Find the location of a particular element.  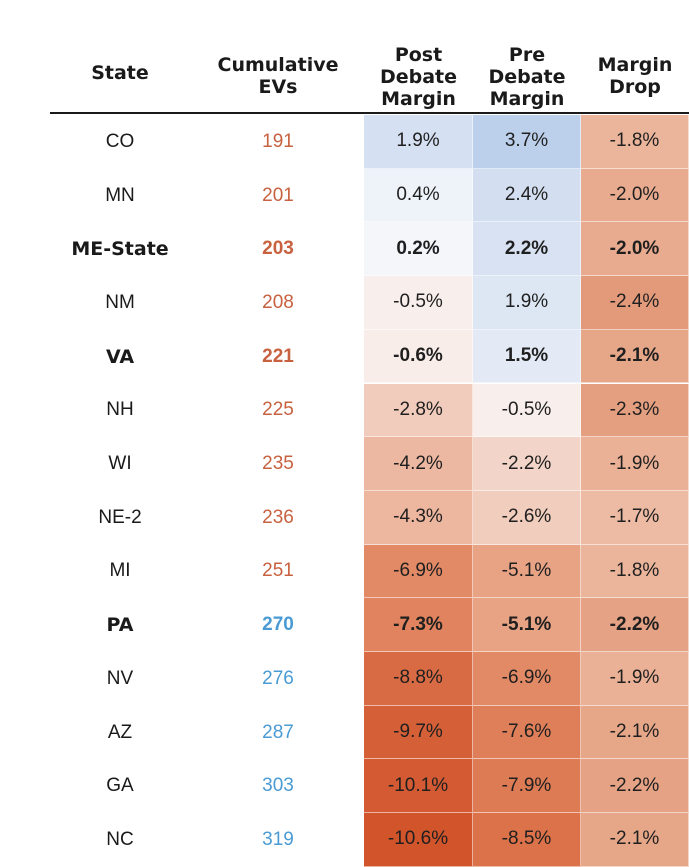

cell-post-debate-margin: -4.3% is located at coordinates (418, 517).